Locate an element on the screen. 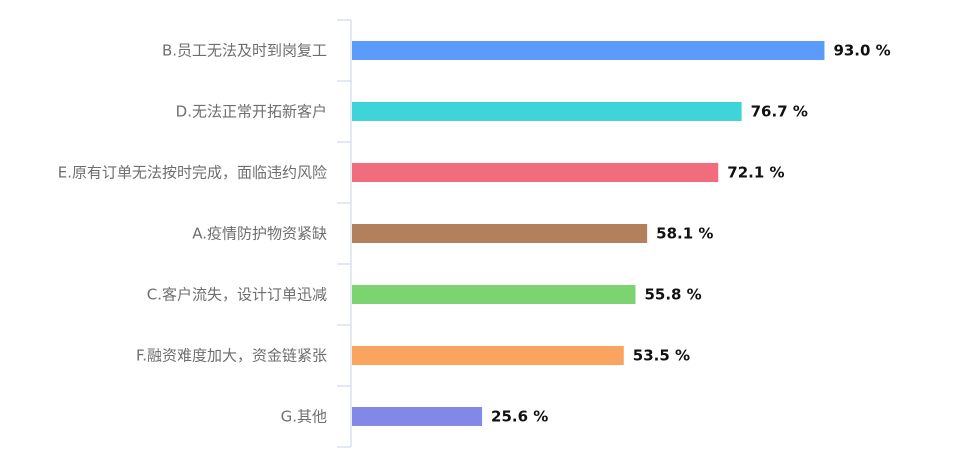 The width and height of the screenshot is (954, 469). category-label: D.无法正常开拓新客户 is located at coordinates (251, 112).